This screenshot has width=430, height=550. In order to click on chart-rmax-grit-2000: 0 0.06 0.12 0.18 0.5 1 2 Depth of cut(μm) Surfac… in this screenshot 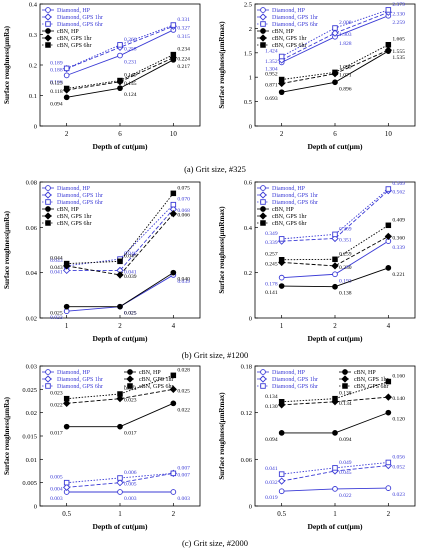, I will do `click(317, 447)`.